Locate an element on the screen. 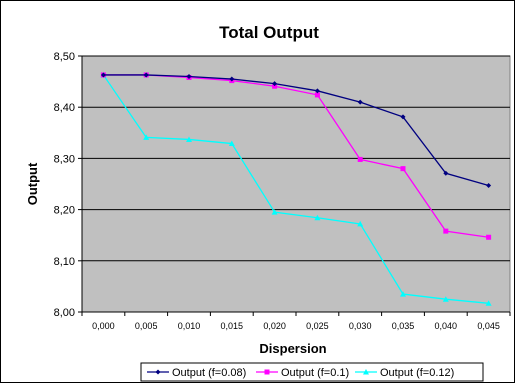  x-tick-label: 0,025 is located at coordinates (317, 326).